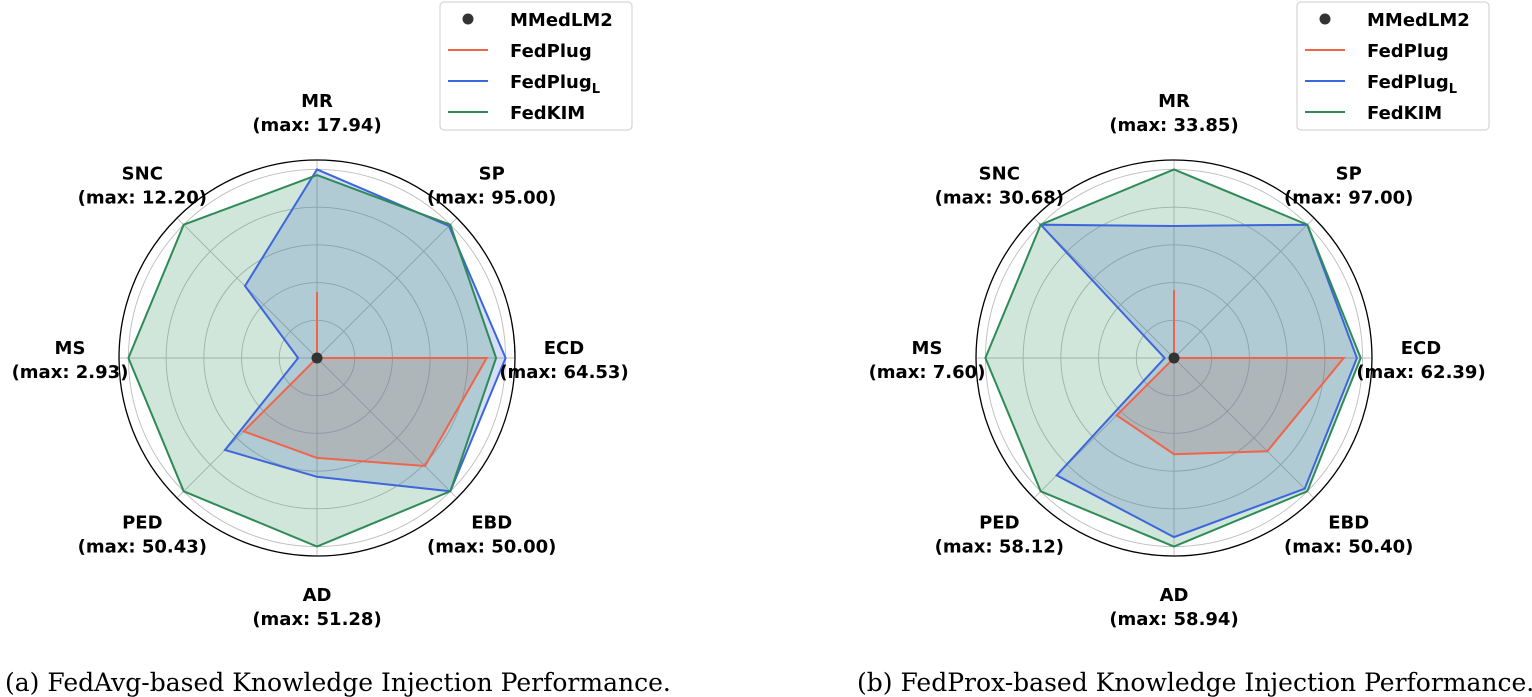  What do you see at coordinates (1173, 113) in the screenshot?
I see `axis-label-mr: MR (max: 33.85)` at bounding box center [1173, 113].